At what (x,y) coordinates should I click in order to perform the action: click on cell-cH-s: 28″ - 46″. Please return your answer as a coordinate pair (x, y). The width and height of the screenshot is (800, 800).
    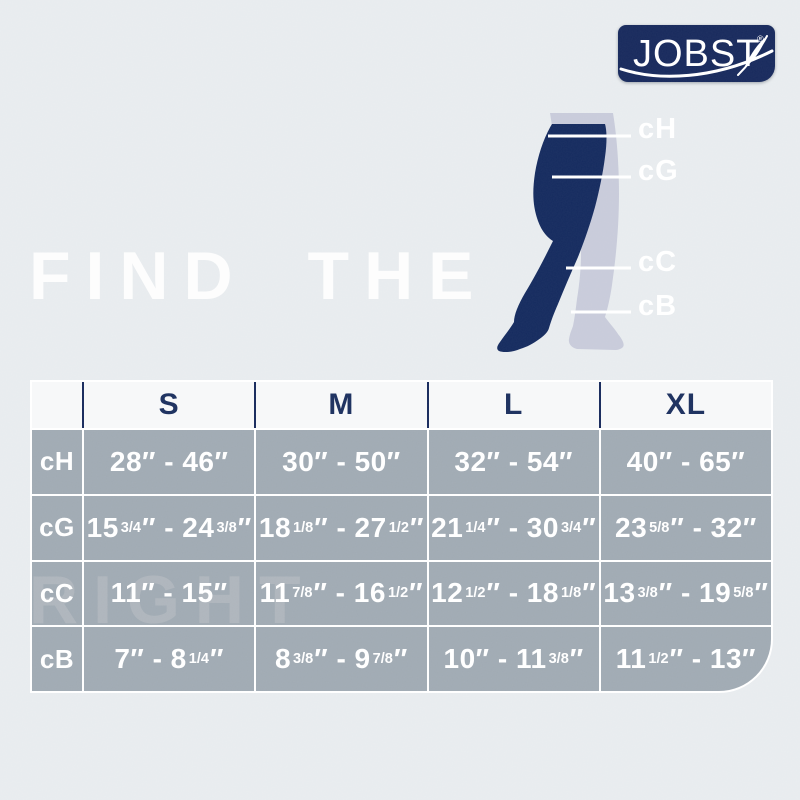
    Looking at the image, I should click on (168, 461).